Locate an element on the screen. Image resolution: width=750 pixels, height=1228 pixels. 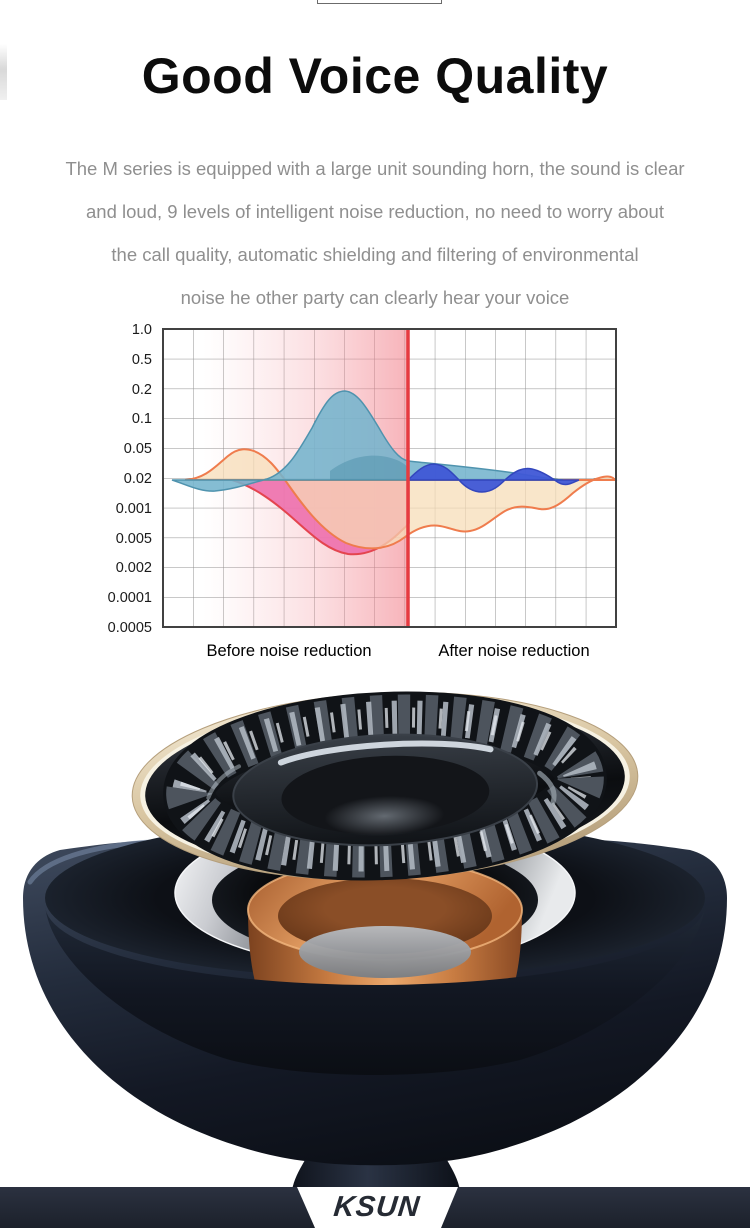
diaphragm-highlight-arc is located at coordinates (385, 753).